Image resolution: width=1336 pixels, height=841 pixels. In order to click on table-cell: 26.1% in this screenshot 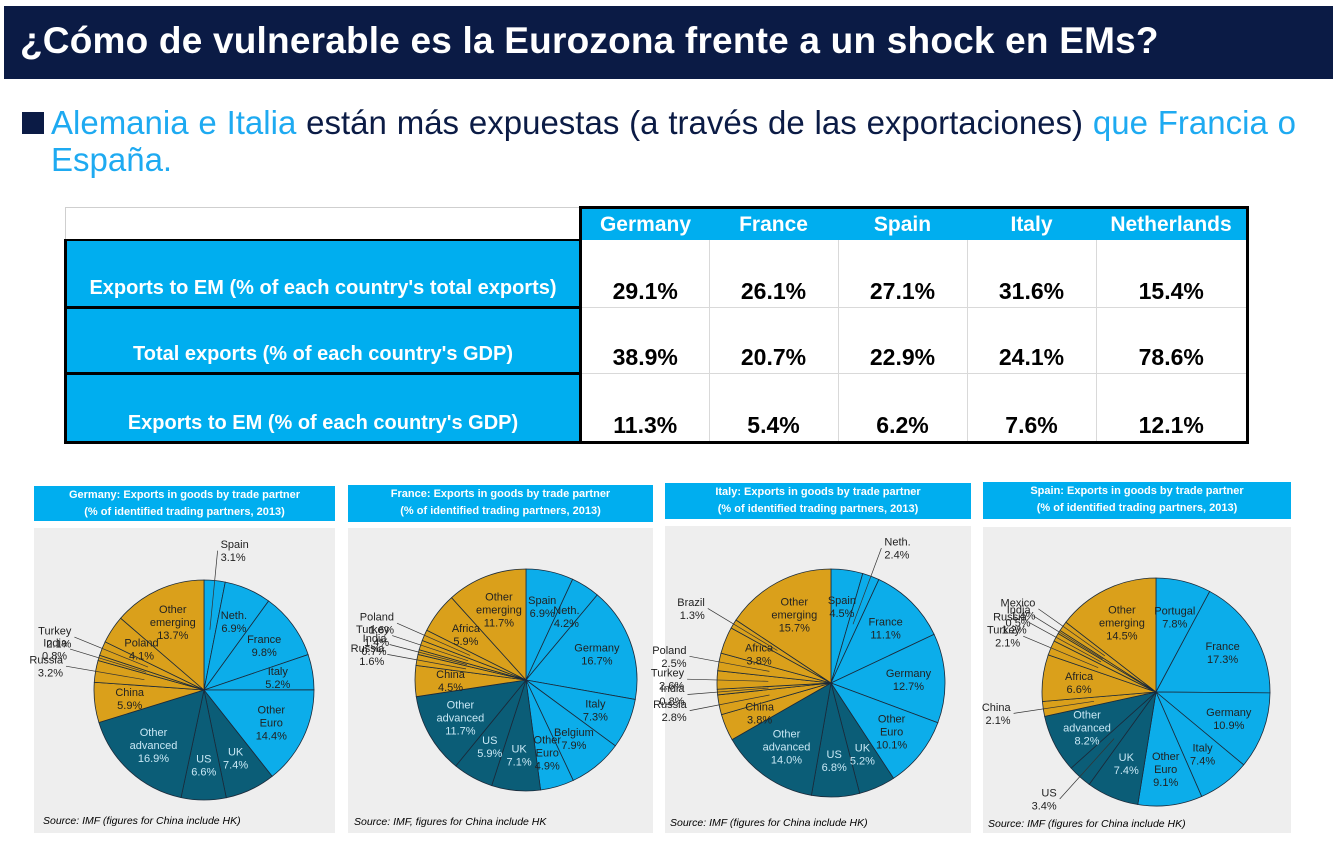, I will do `click(774, 274)`.